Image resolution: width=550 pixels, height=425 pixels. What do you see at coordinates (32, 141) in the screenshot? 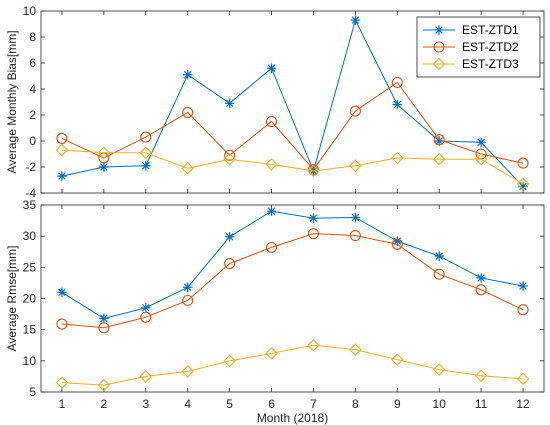
I see `y-tick-label: 0` at bounding box center [32, 141].